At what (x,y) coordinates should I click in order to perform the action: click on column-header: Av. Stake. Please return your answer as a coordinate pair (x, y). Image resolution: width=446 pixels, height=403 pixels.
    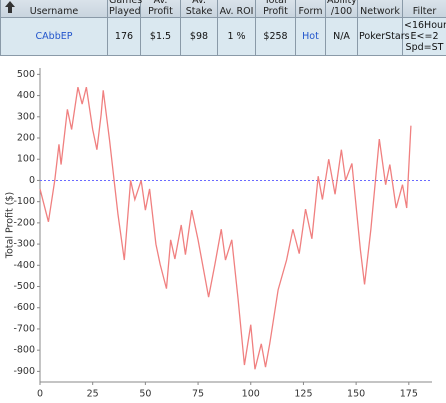
    Looking at the image, I should click on (199, 9).